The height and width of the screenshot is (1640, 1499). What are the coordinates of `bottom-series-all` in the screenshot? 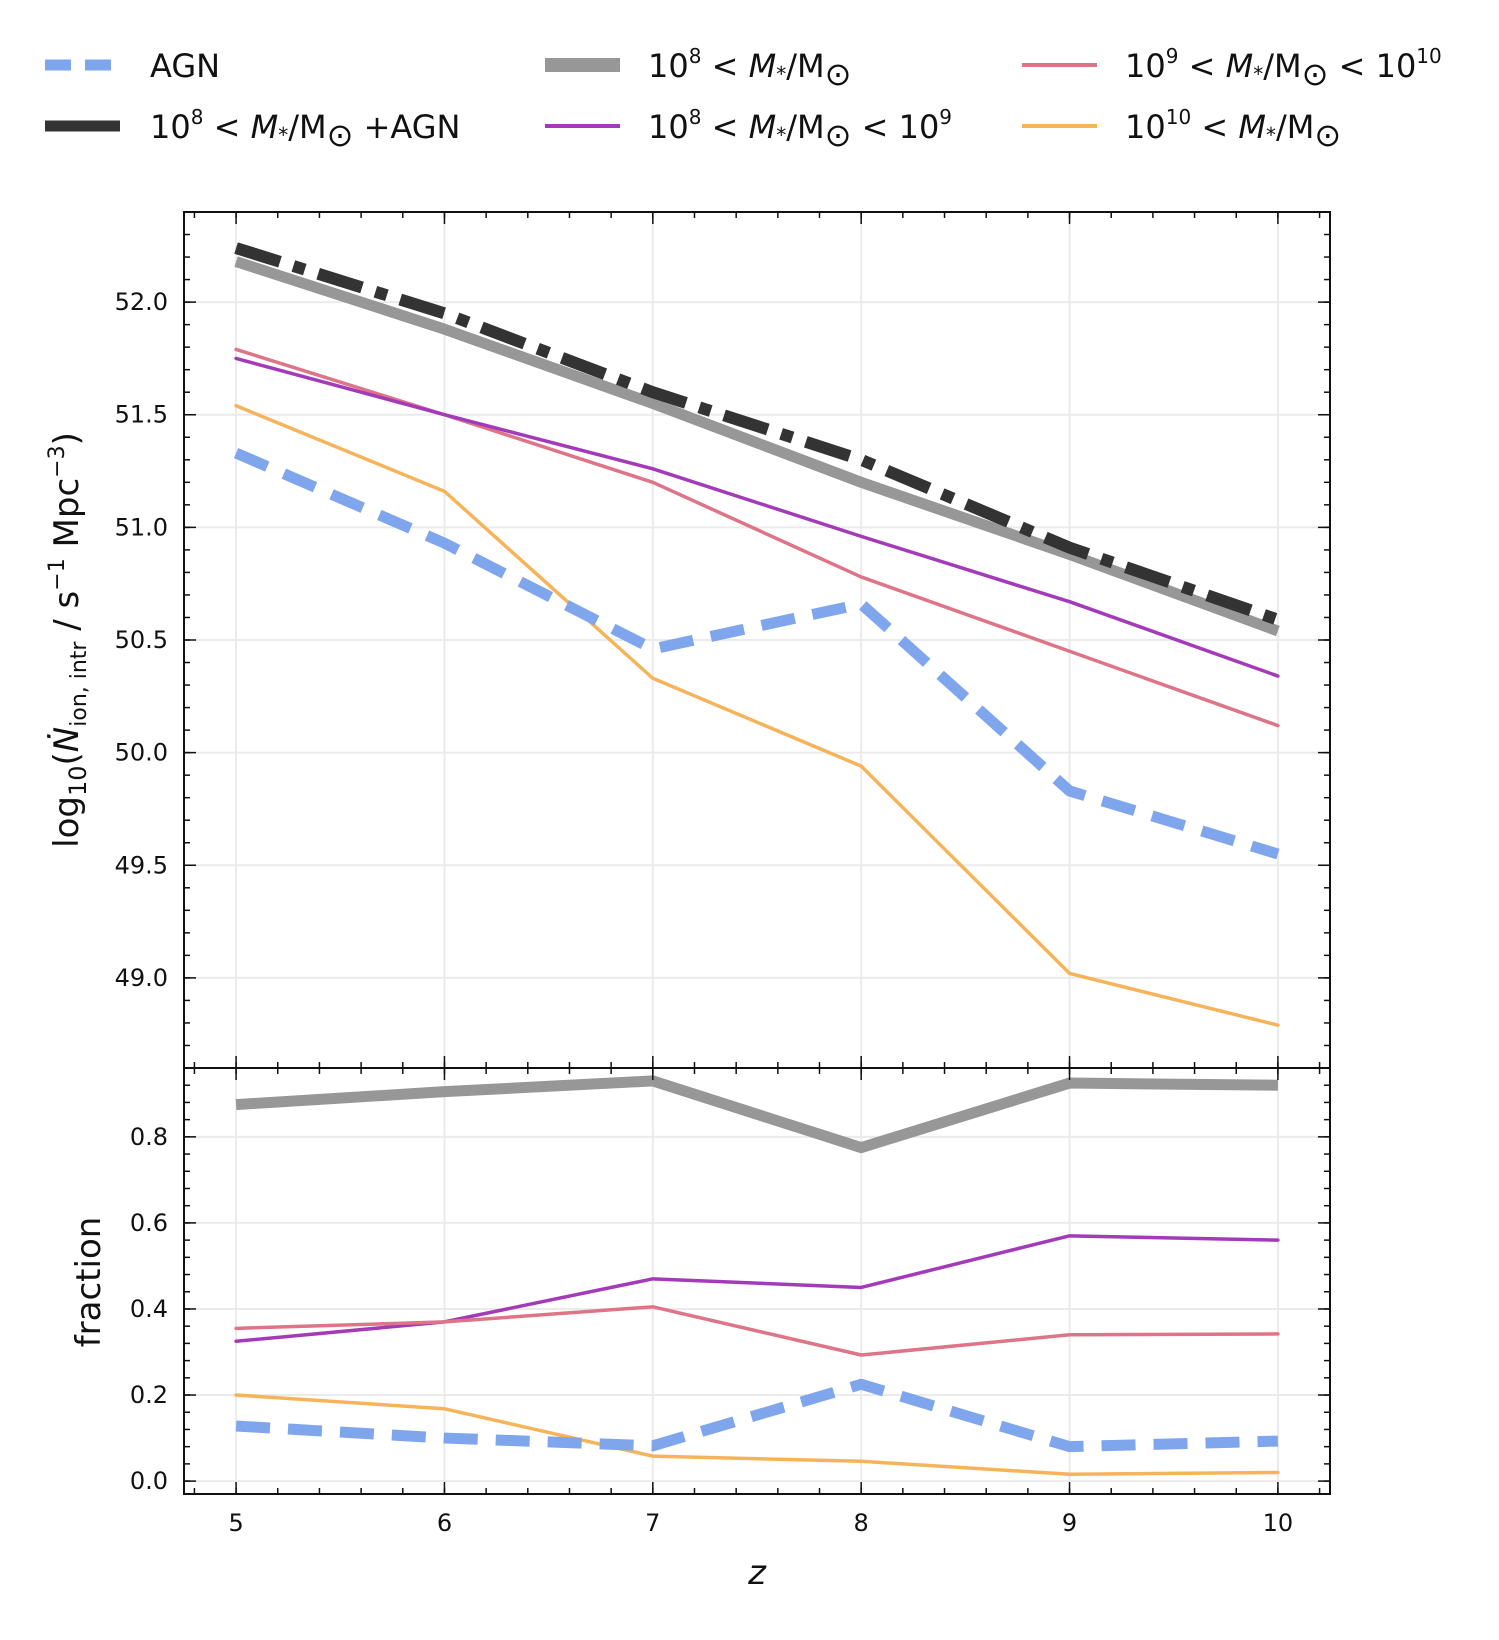 It's located at (756, 1114).